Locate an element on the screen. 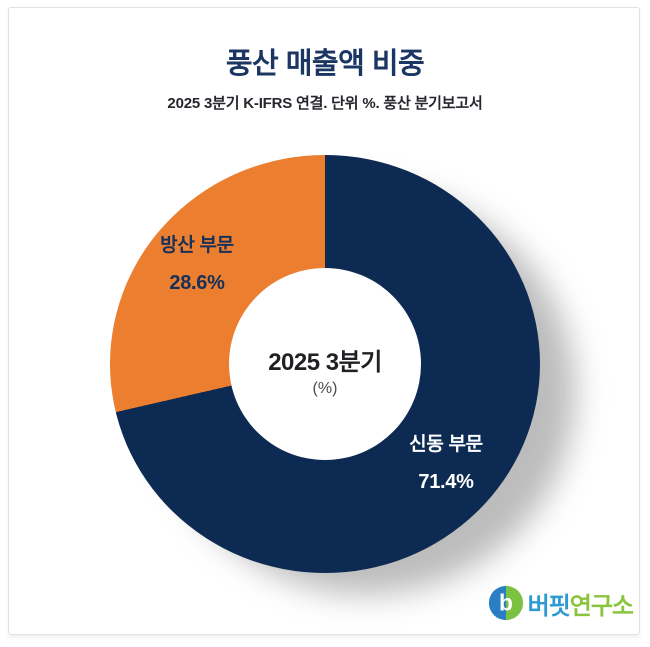 The image size is (650, 647). buffett-lab-globe-icon: b is located at coordinates (505, 603).